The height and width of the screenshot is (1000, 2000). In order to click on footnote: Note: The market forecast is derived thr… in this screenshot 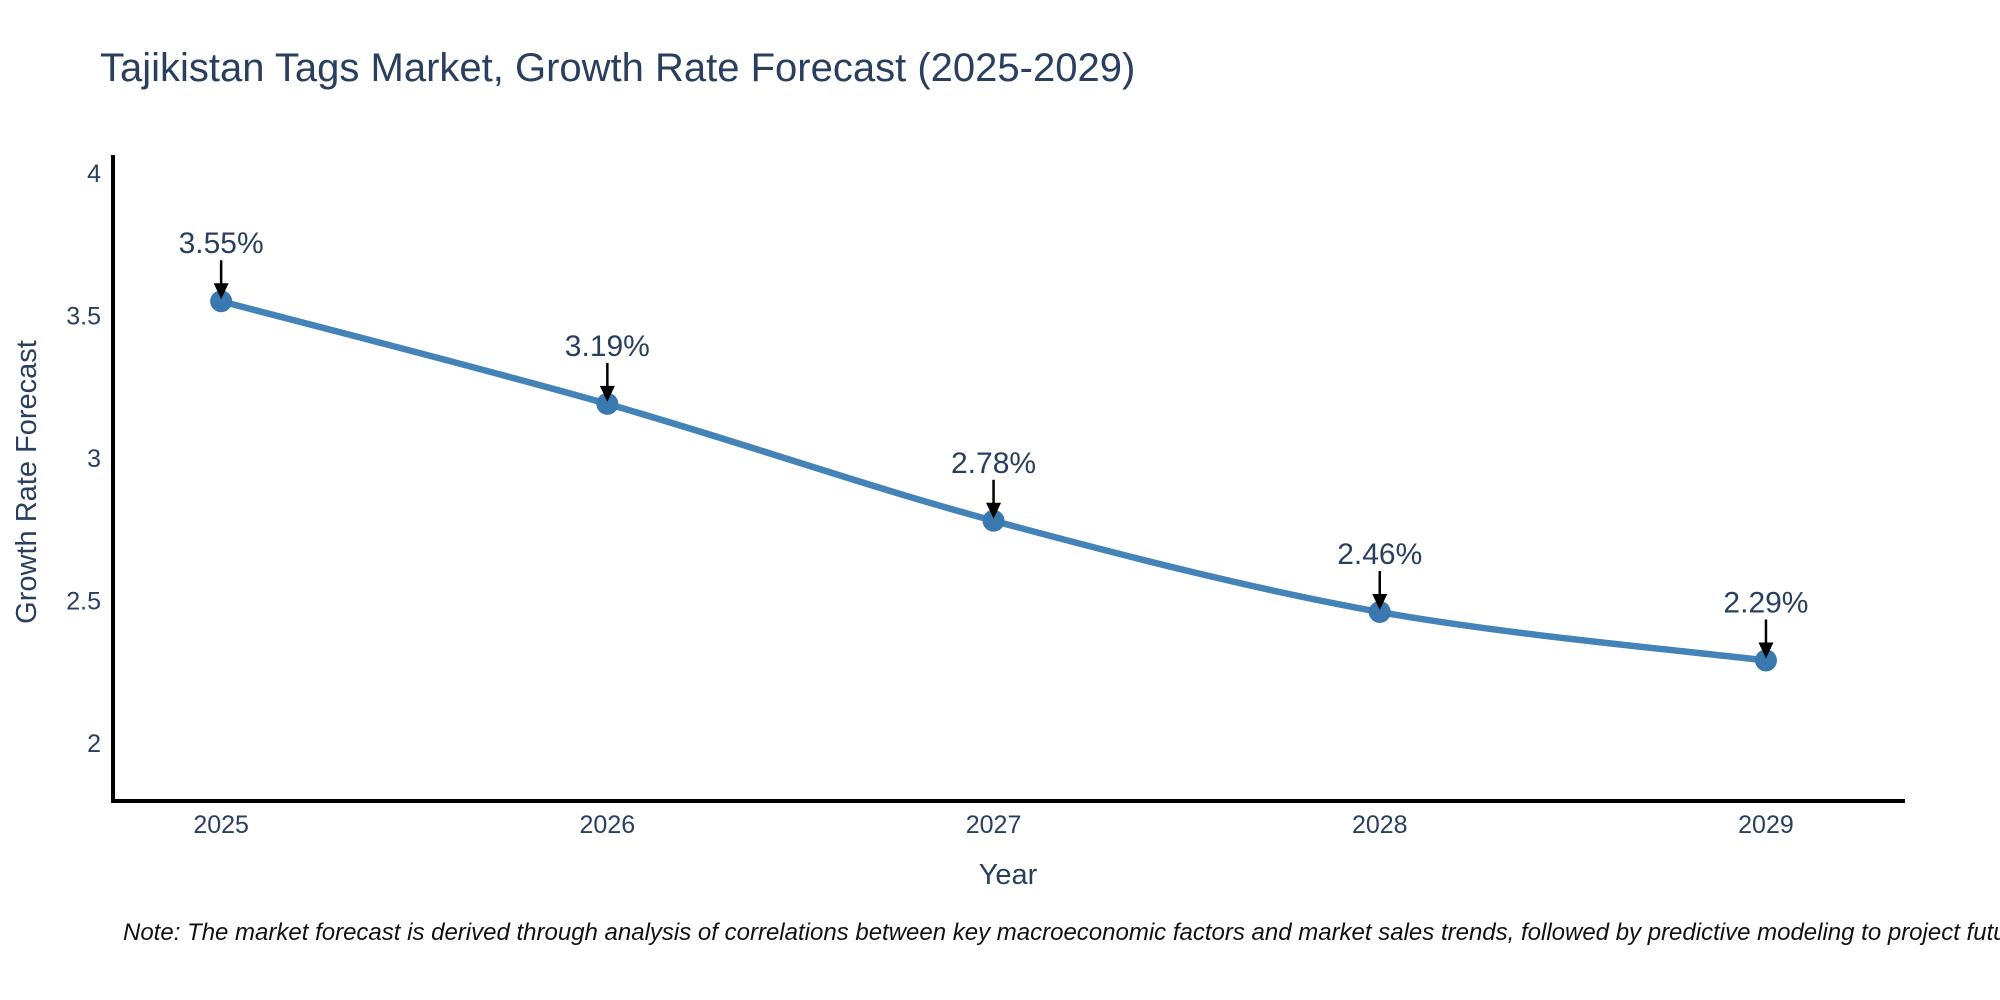, I will do `click(1061, 932)`.